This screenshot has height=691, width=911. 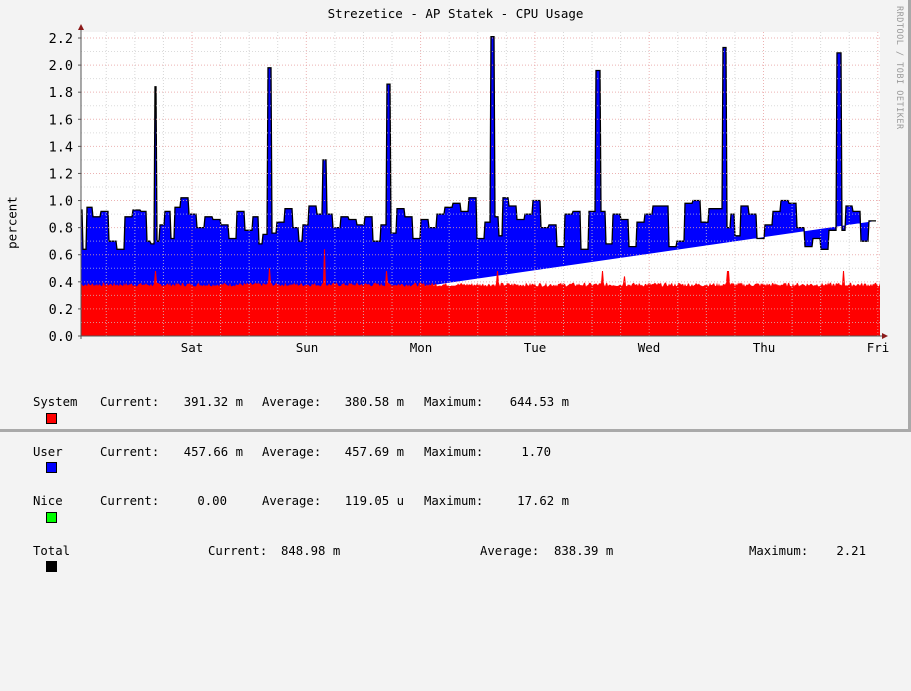 I want to click on legend-current-value: 391.32 m, so click(x=213, y=402).